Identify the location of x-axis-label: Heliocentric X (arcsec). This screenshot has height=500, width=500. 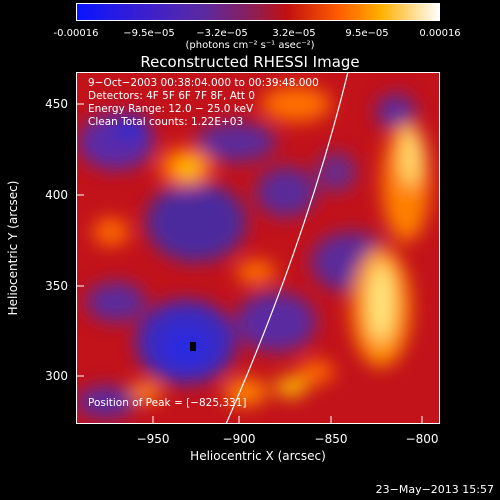
(258, 456).